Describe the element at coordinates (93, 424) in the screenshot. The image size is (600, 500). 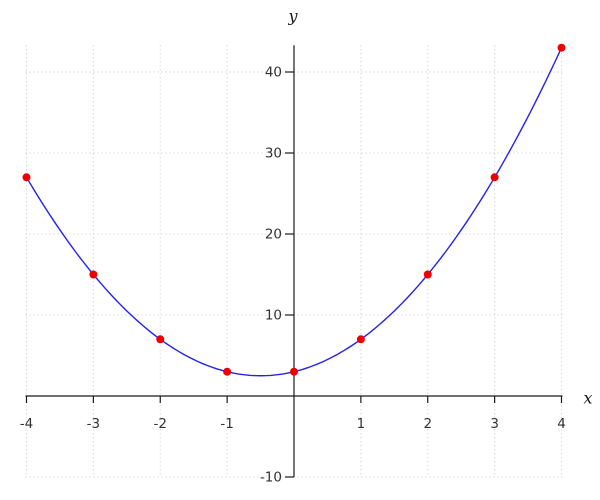
I see `x-tick-label: -3` at that location.